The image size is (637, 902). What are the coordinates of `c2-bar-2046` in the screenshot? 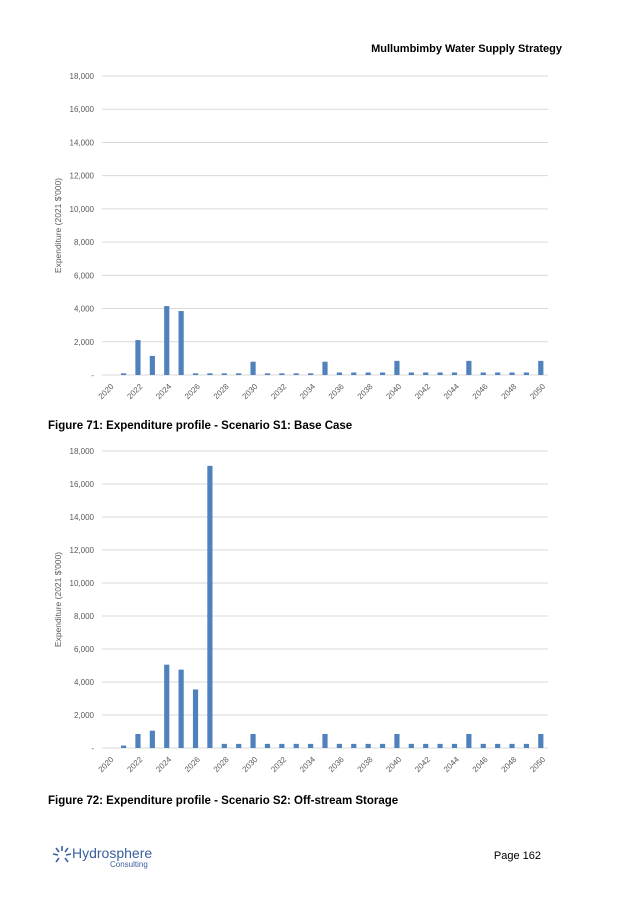 It's located at (483, 745).